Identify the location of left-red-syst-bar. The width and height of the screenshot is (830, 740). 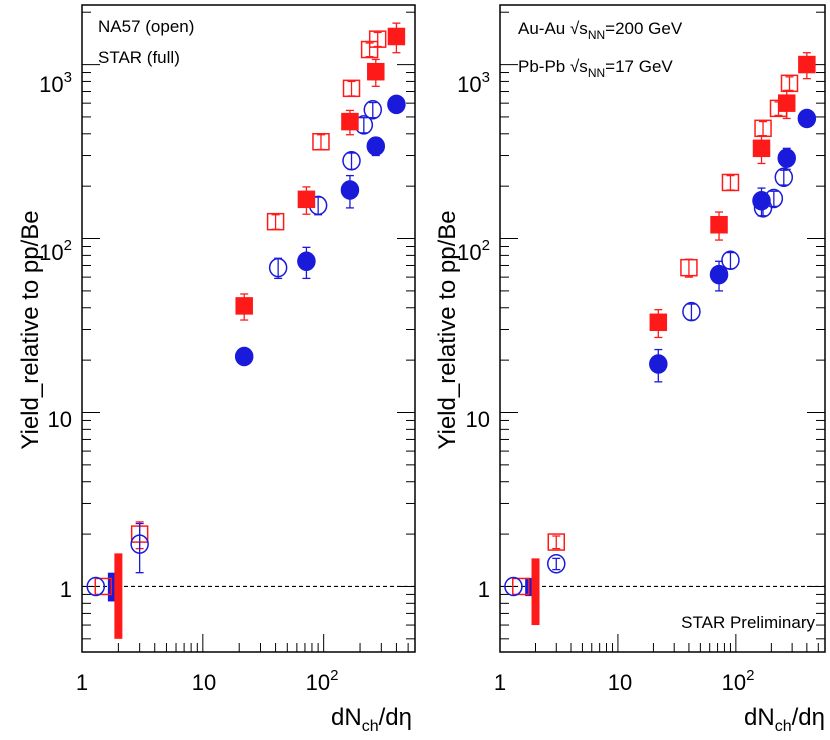
(118, 596).